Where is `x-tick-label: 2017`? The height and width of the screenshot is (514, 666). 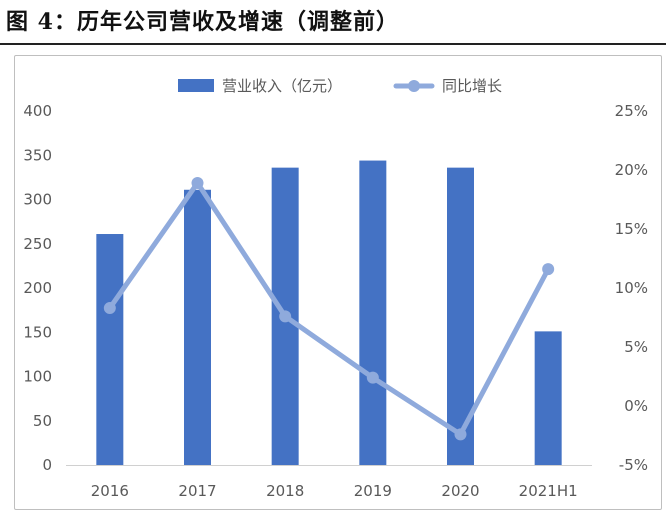 x-tick-label: 2017 is located at coordinates (197, 491).